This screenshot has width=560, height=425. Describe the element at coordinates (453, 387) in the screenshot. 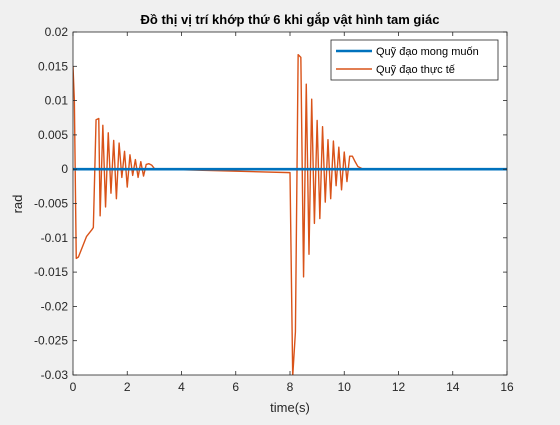

I see `x-tick-label: 14` at that location.